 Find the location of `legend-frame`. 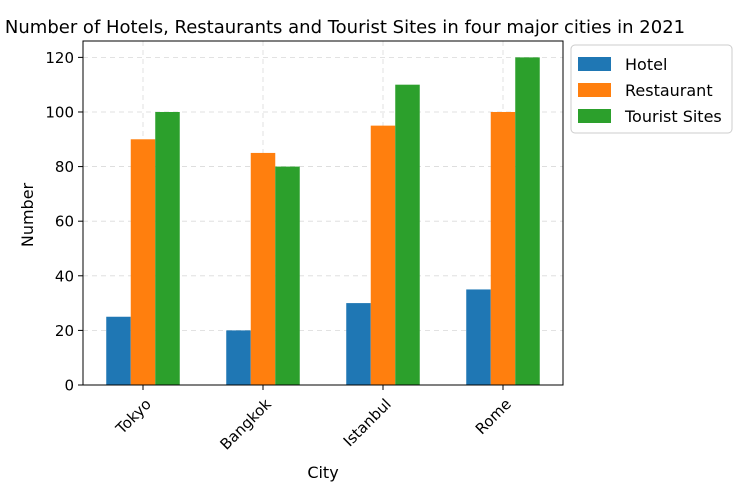

legend-frame is located at coordinates (651, 89).